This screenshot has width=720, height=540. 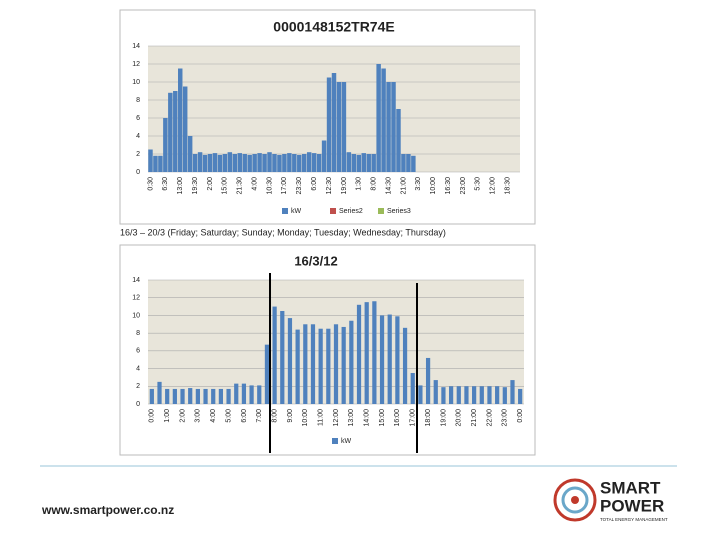 What do you see at coordinates (403, 186) in the screenshot?
I see `x-tick-label: 21:00` at bounding box center [403, 186].